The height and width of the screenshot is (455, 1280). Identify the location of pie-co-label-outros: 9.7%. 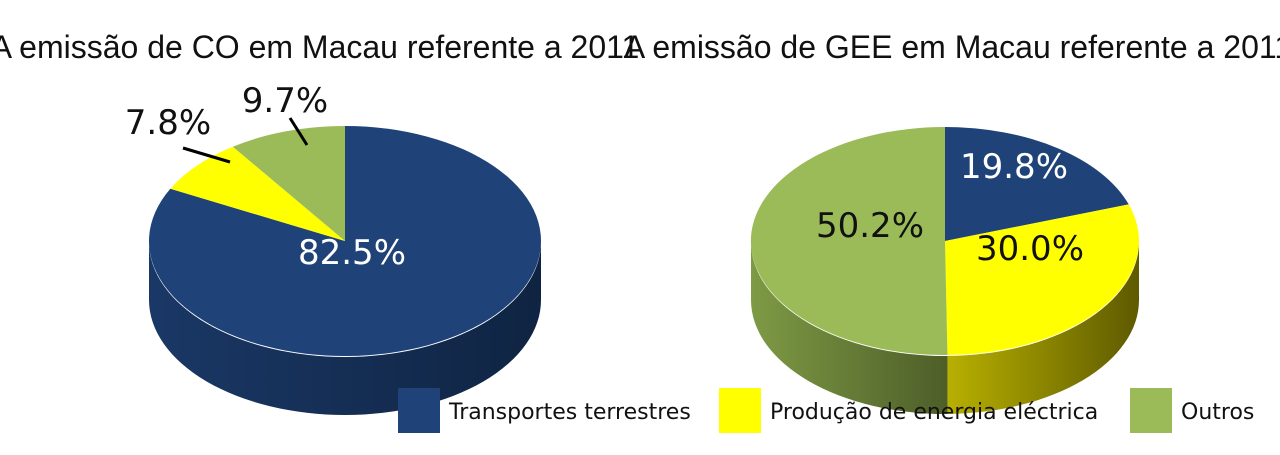
(285, 101).